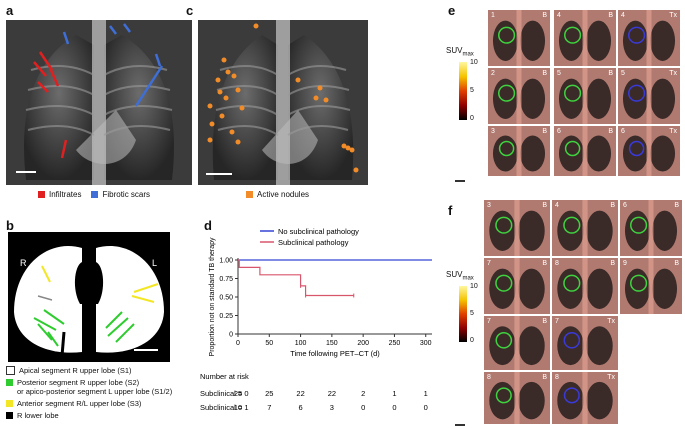 This screenshot has width=685, height=429. I want to click on infiltrates-swatch, so click(41, 194).